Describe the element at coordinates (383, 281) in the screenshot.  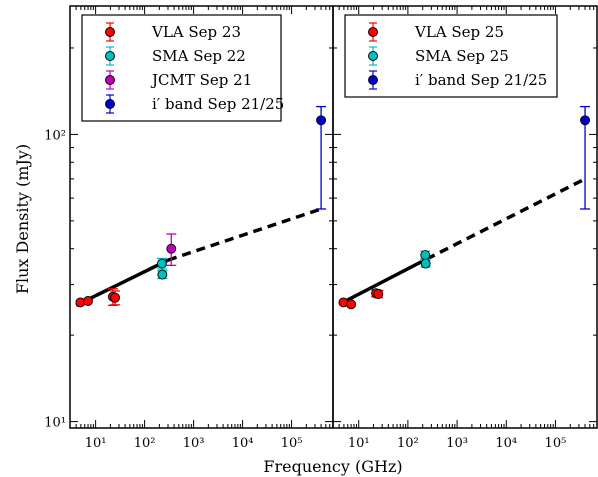
I see `fit-line-solid` at that location.